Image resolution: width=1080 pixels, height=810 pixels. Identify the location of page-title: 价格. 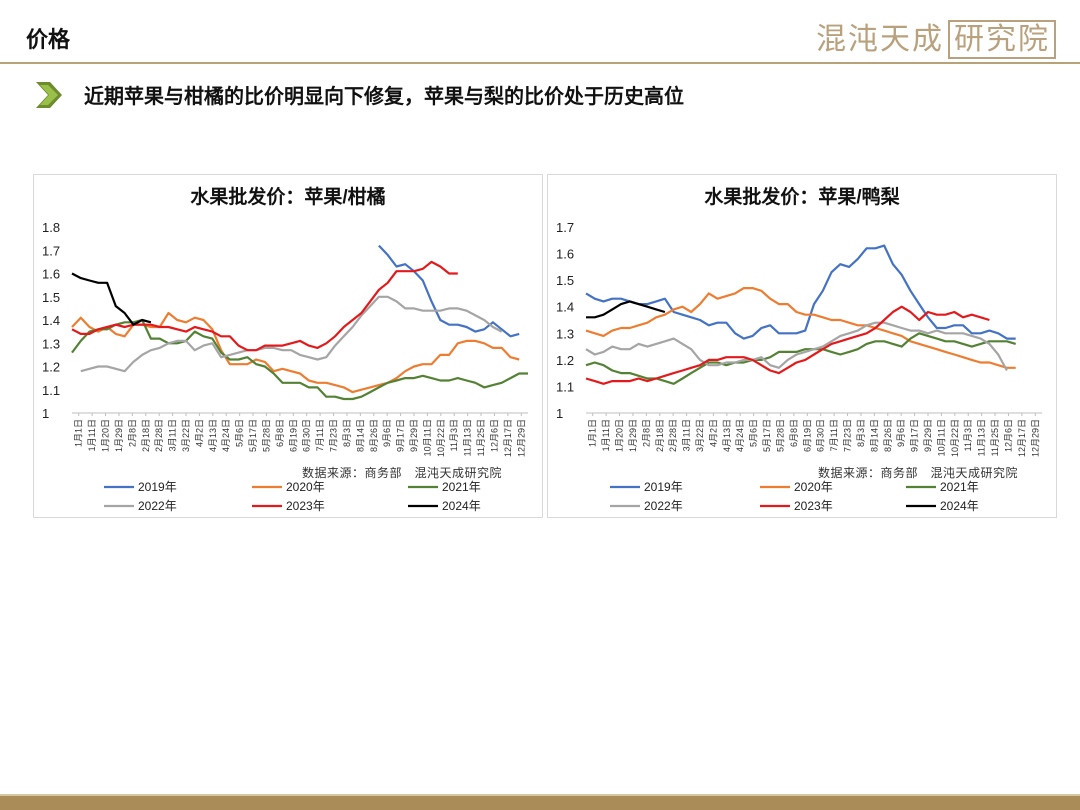
(48, 40).